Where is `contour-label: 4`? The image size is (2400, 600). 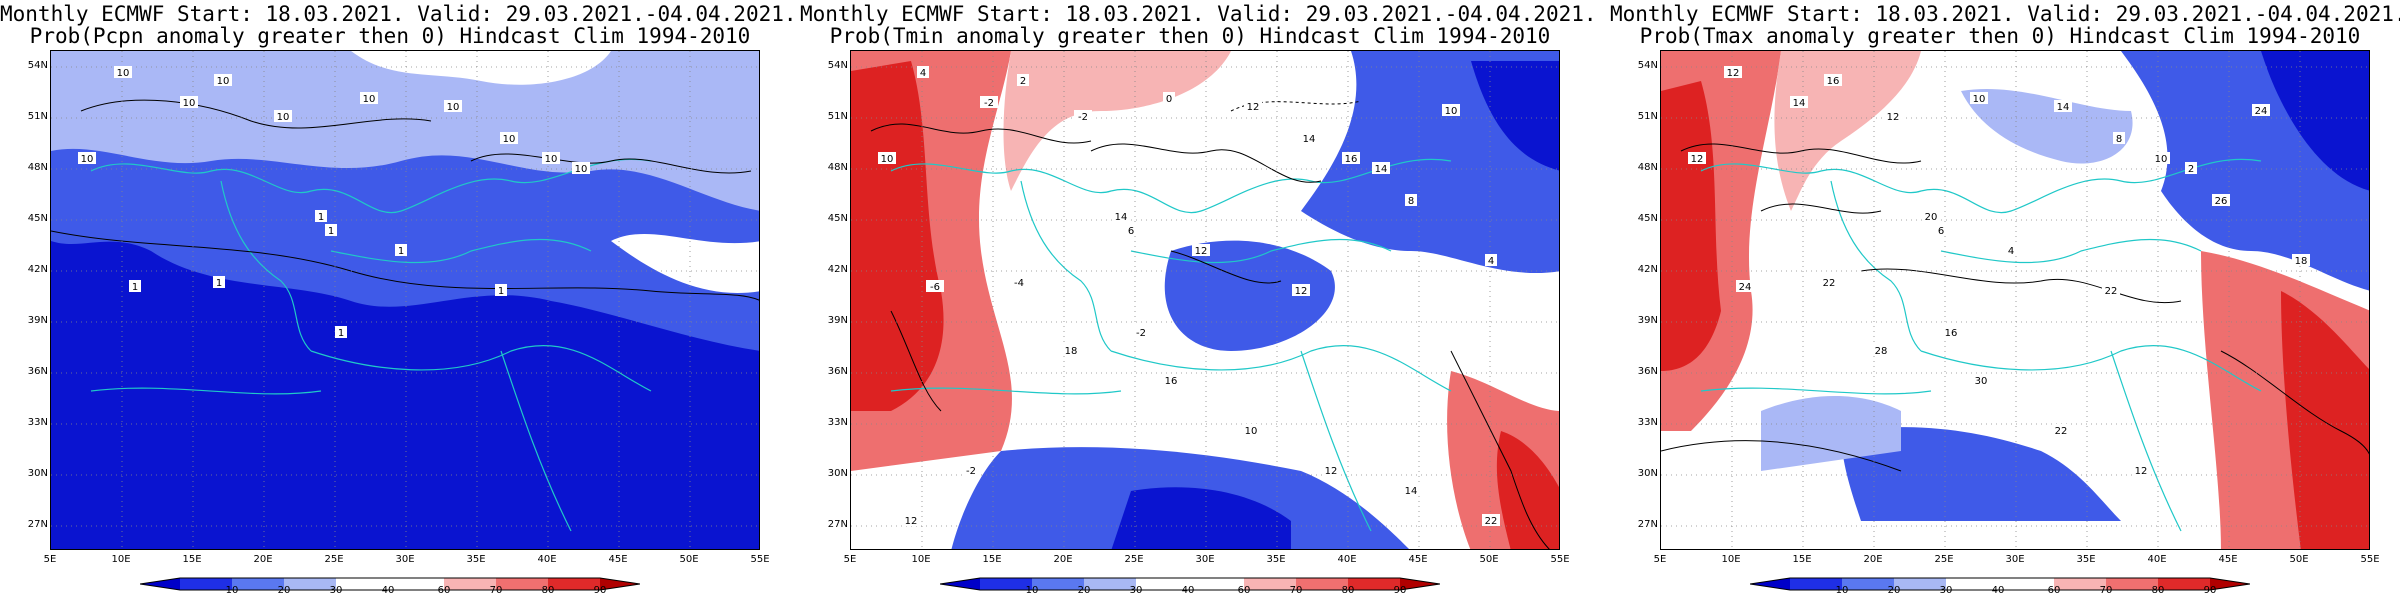
contour-label: 4 is located at coordinates (1491, 260).